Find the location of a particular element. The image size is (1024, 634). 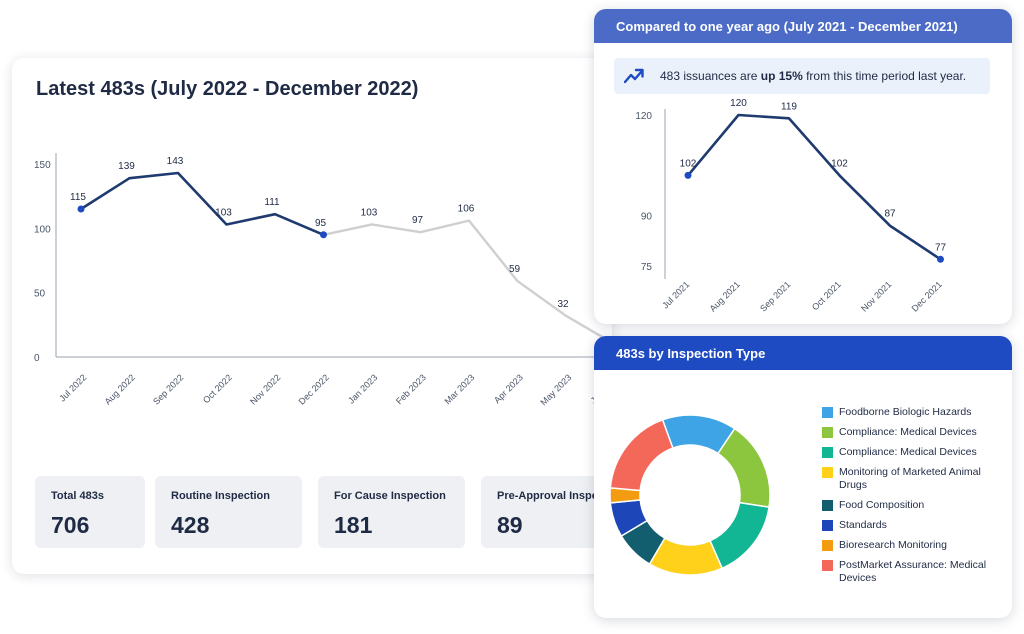

x-tick-label: Dec 2022 is located at coordinates (314, 389).